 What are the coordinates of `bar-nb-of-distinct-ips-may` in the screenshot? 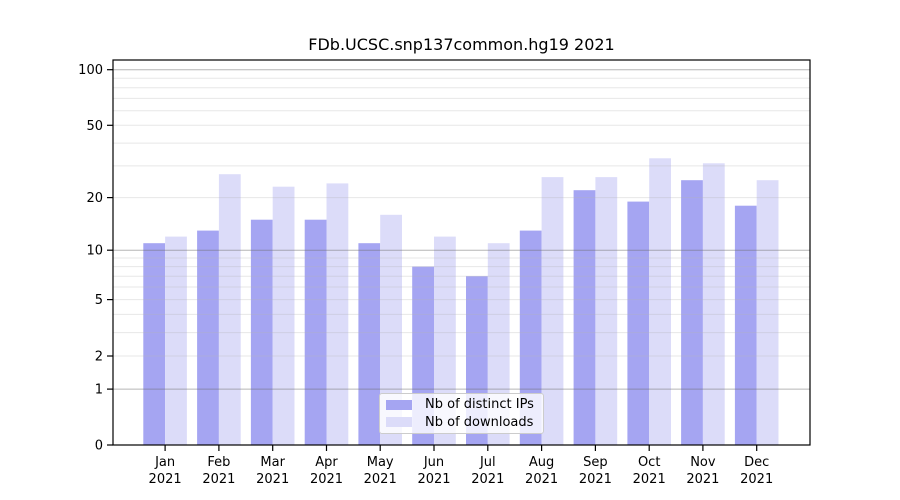 It's located at (369, 344).